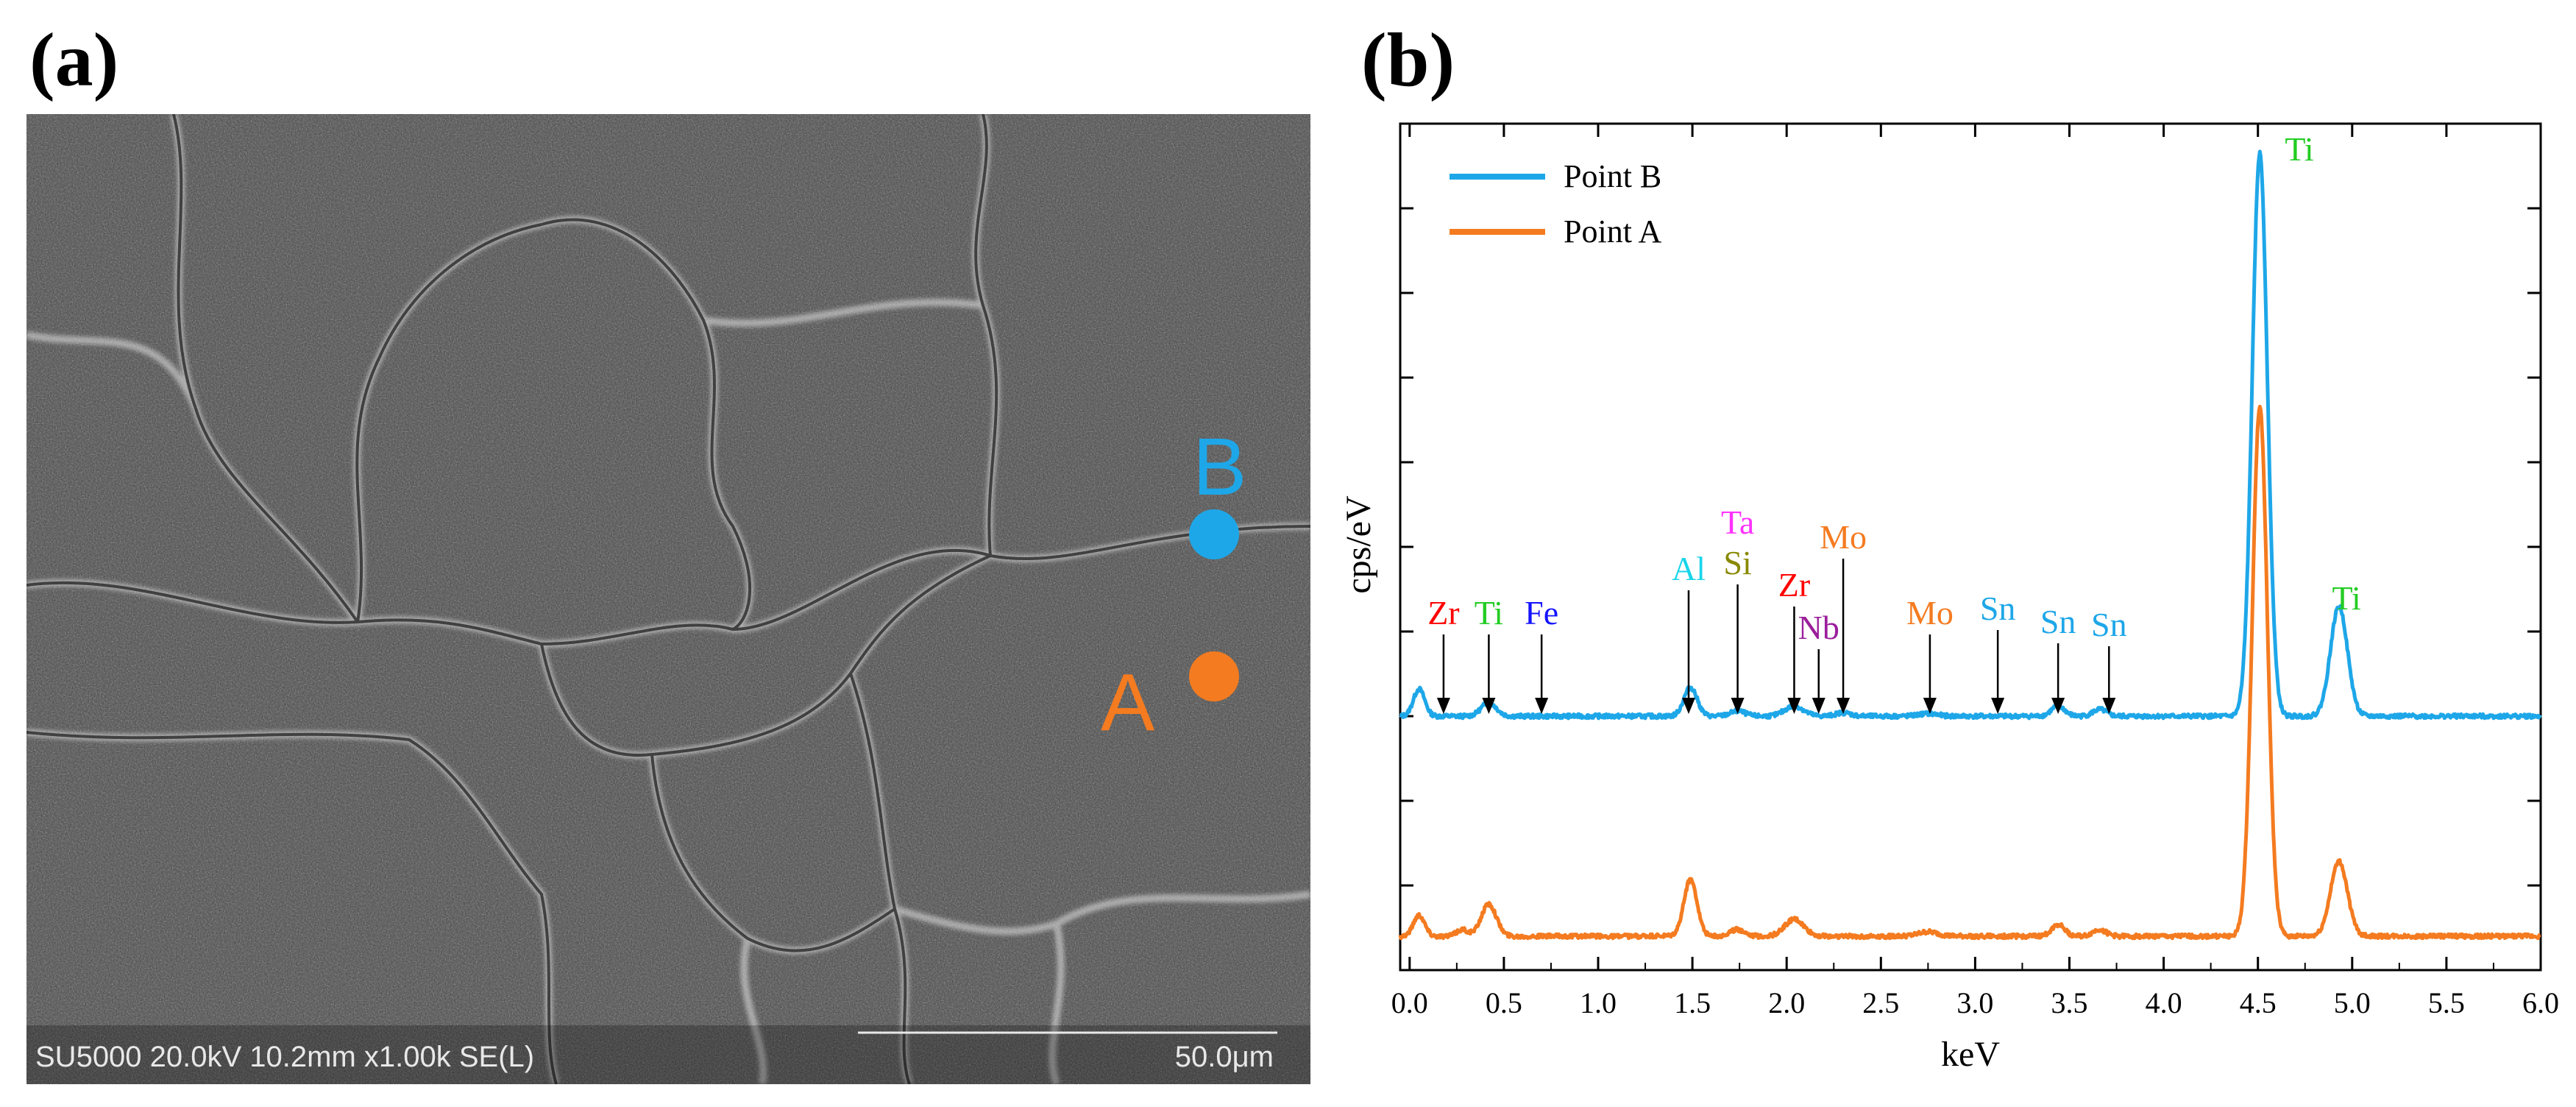  What do you see at coordinates (1689, 568) in the screenshot?
I see `peak-label: Al` at bounding box center [1689, 568].